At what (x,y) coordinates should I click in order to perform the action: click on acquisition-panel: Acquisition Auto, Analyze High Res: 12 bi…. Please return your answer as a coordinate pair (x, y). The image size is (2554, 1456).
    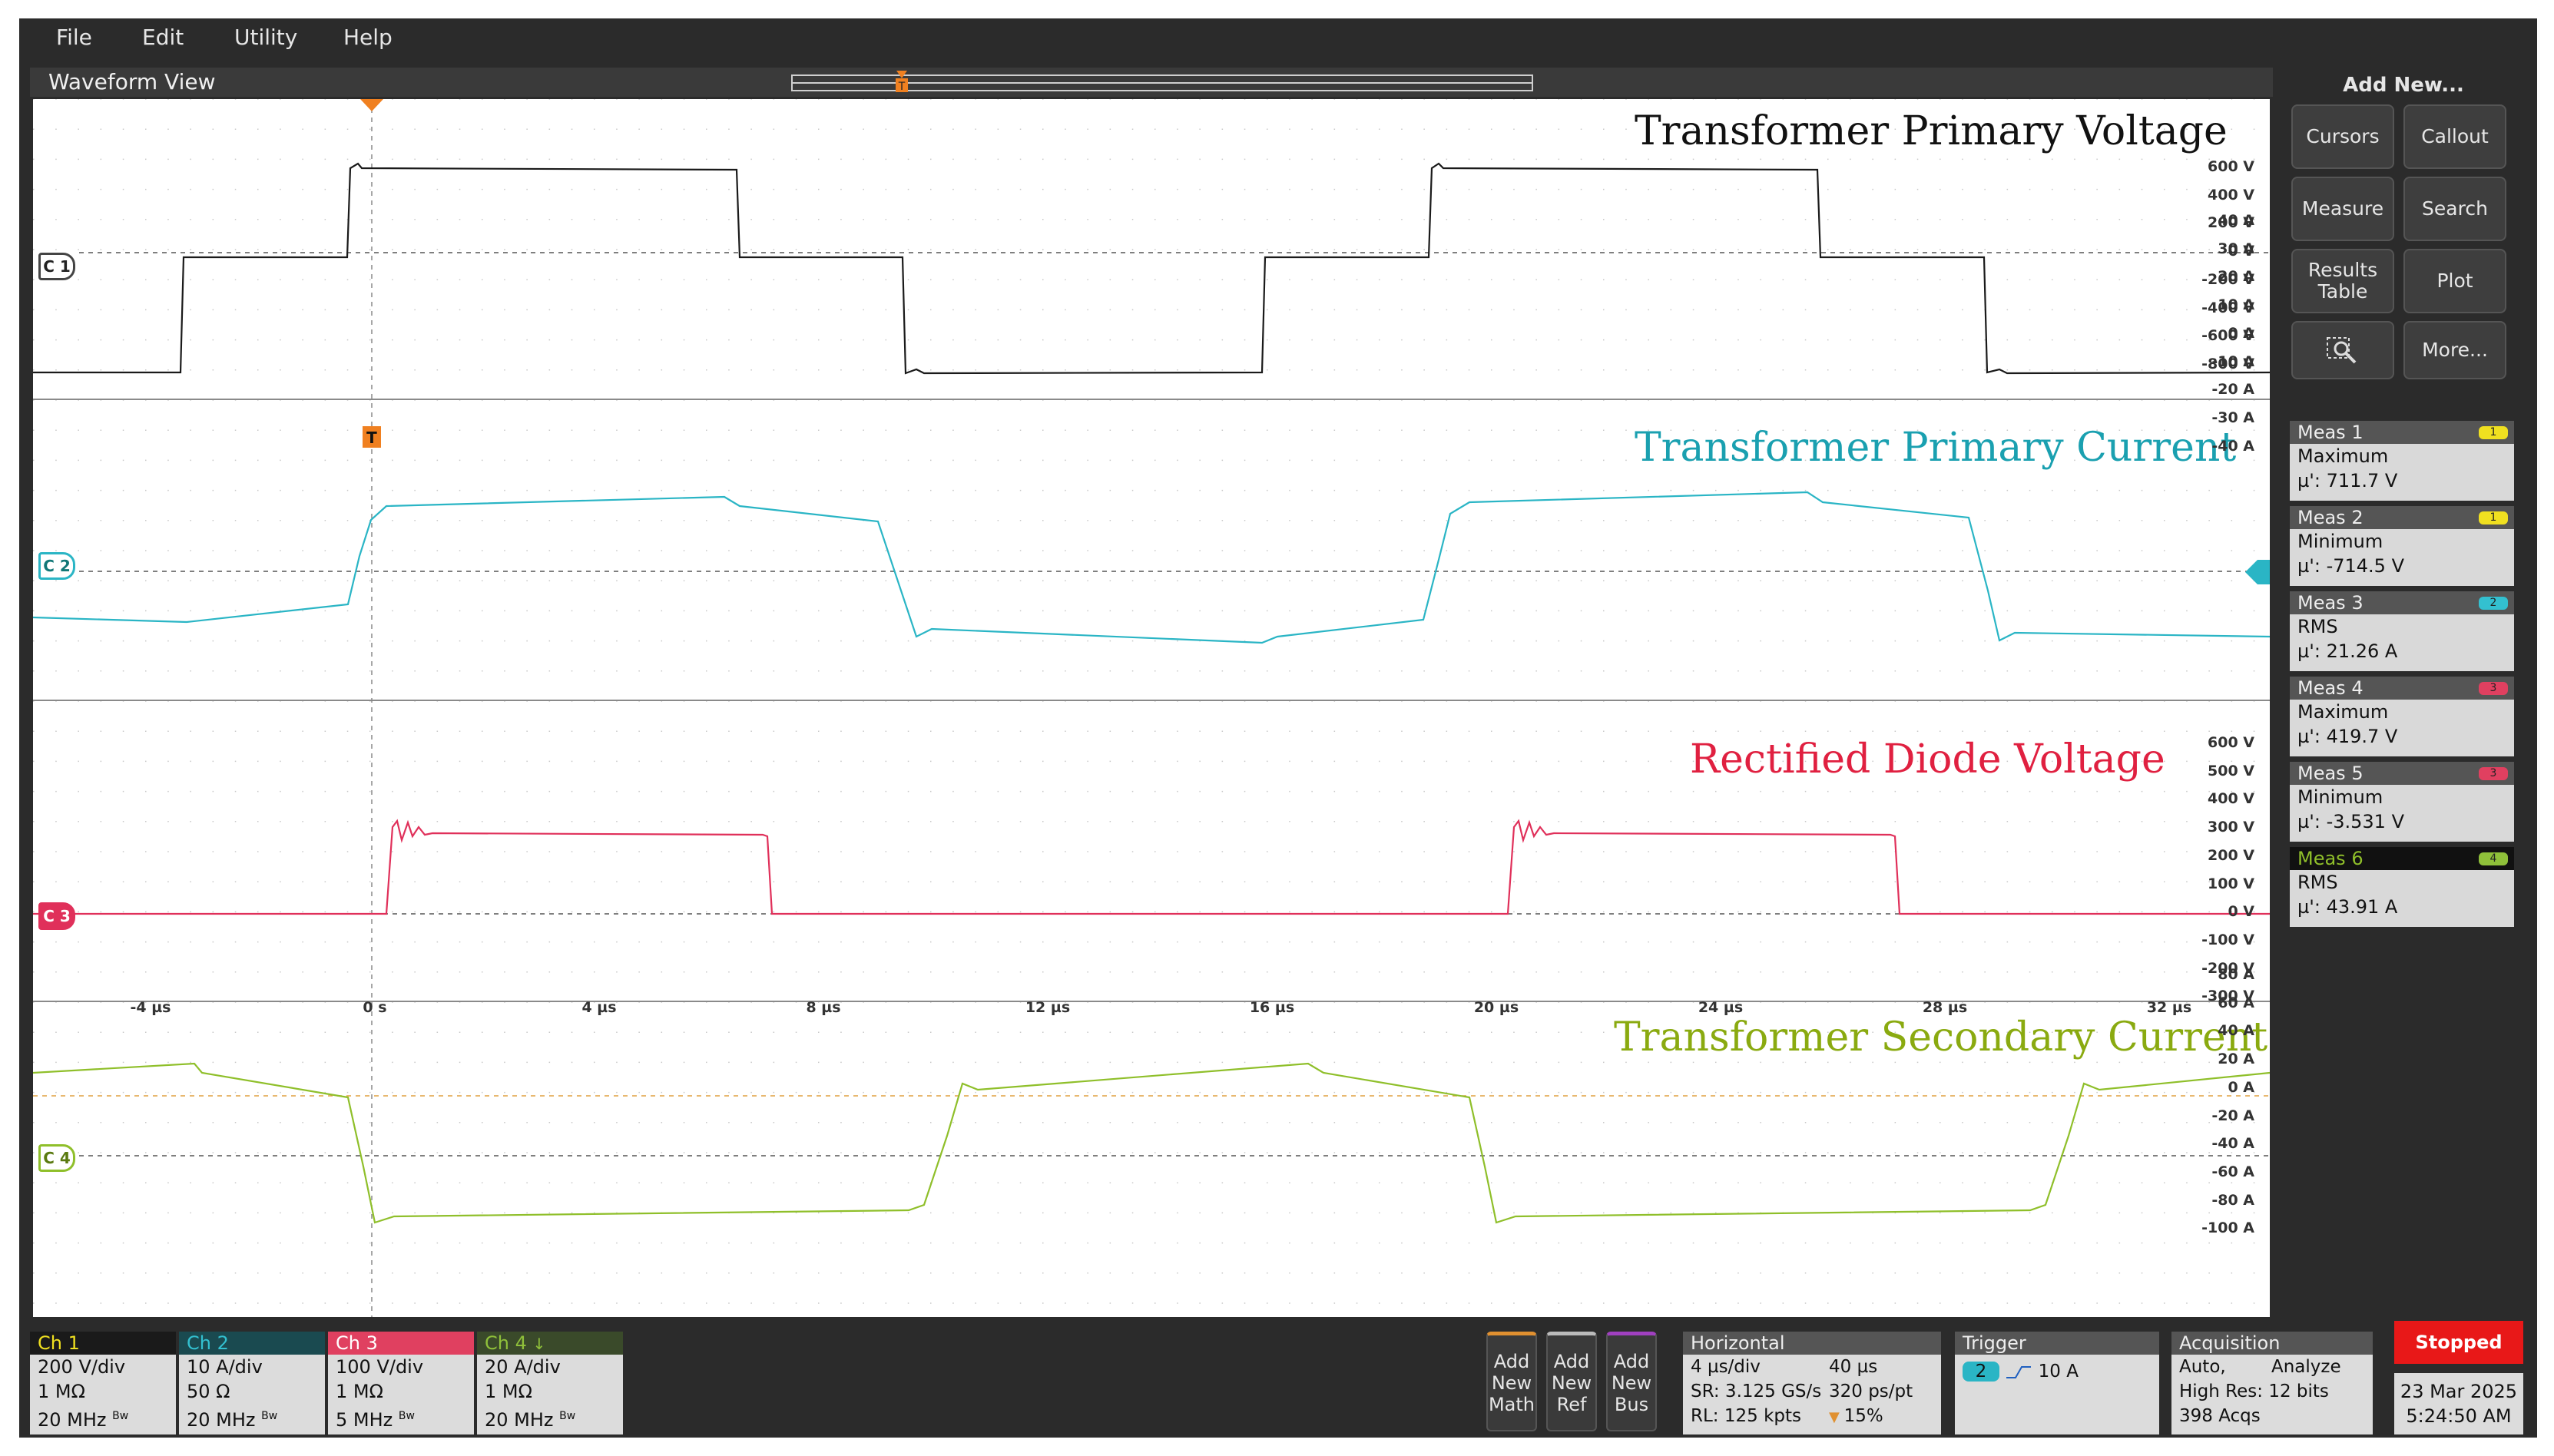
    Looking at the image, I should click on (2272, 1383).